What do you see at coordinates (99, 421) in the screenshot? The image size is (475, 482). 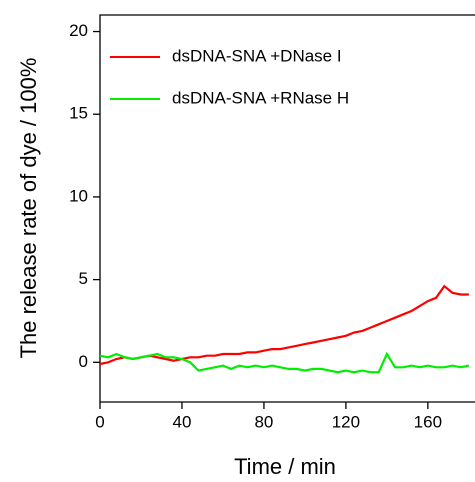 I see `x-tick-label: 0` at bounding box center [99, 421].